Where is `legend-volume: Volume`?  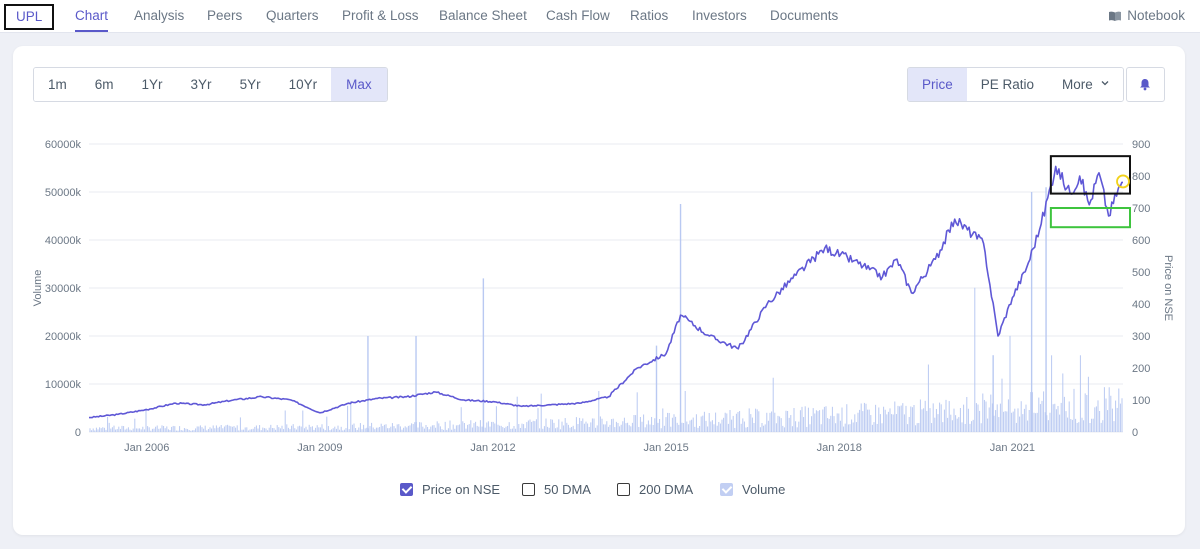
legend-volume: Volume is located at coordinates (752, 489).